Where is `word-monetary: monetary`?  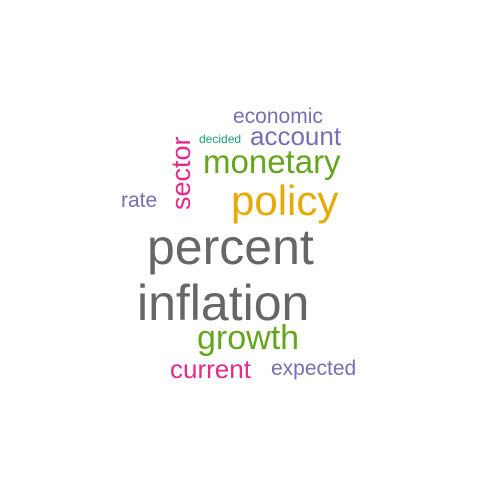 word-monetary: monetary is located at coordinates (272, 161).